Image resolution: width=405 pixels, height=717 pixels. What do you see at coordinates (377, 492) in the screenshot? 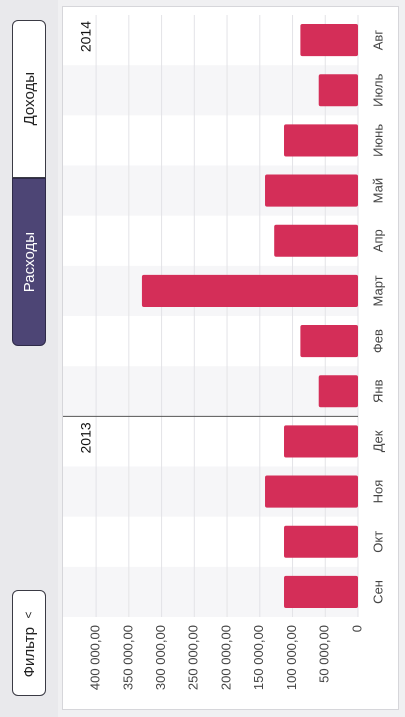
I see `category-label: Ноя` at bounding box center [377, 492].